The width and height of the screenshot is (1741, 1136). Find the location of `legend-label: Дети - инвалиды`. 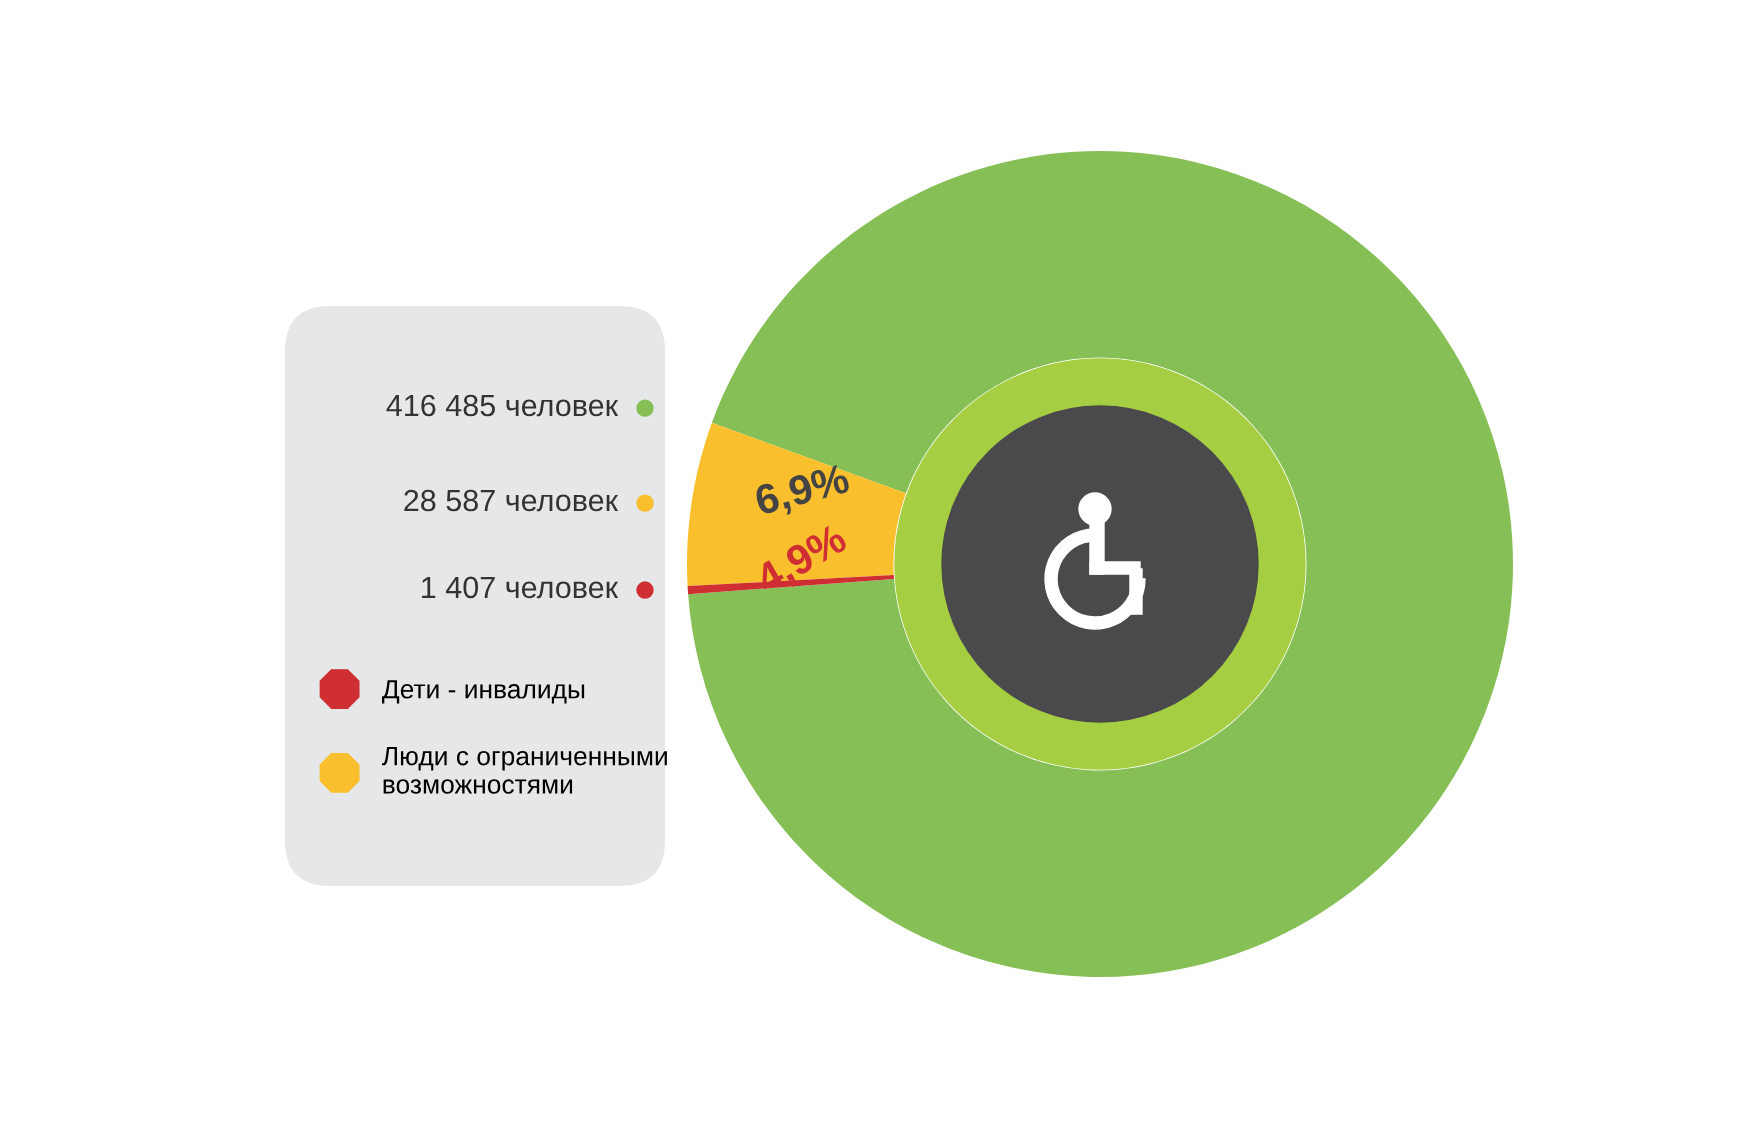

legend-label: Дети - инвалиды is located at coordinates (483, 692).